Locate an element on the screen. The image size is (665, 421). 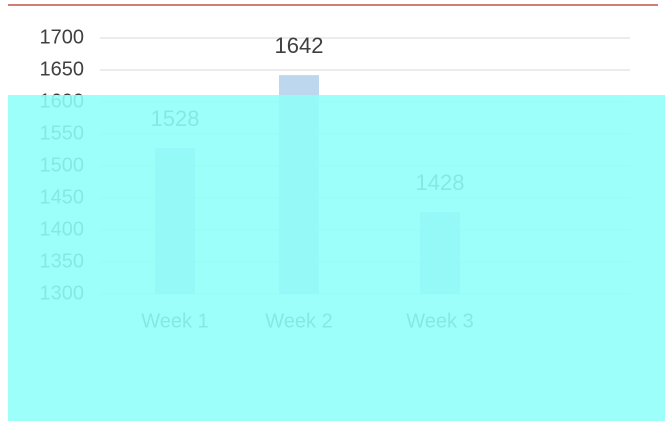
y-tick-label: 1650 is located at coordinates (62, 69).